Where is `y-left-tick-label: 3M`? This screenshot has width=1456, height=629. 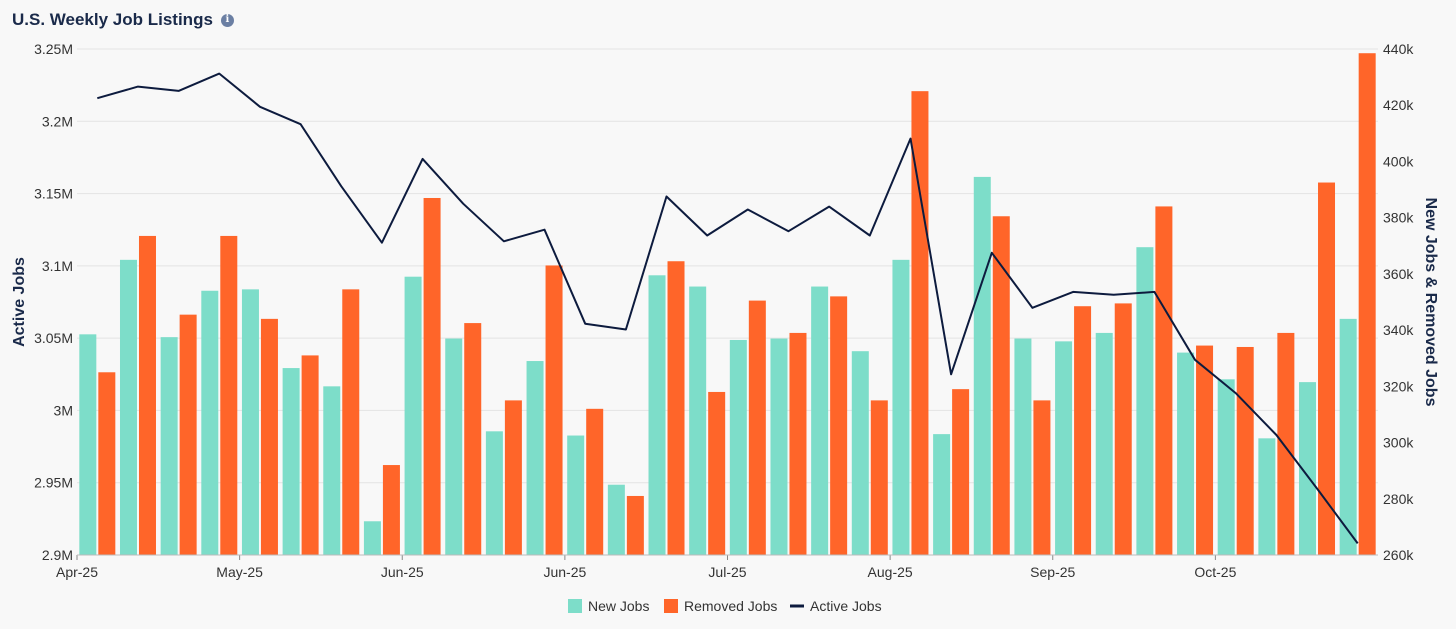
y-left-tick-label: 3M is located at coordinates (63, 410).